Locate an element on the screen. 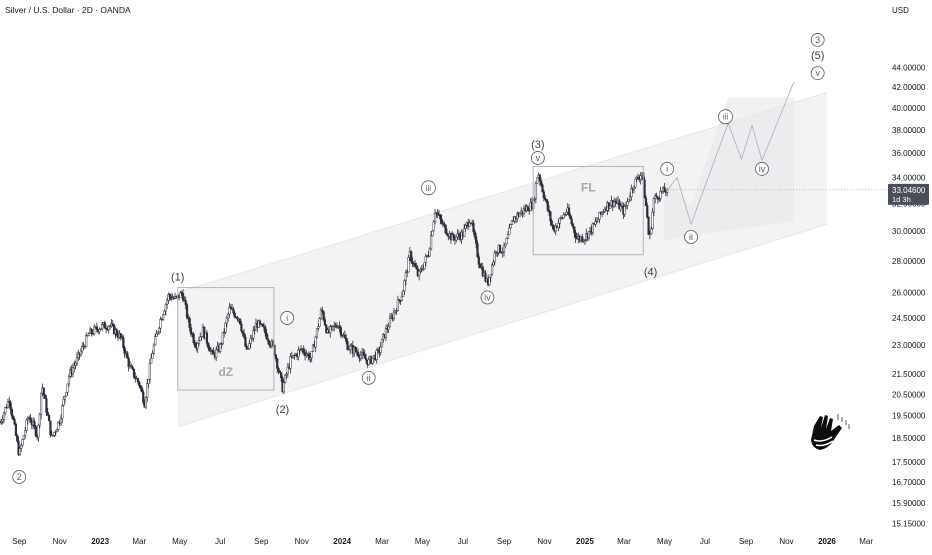 The height and width of the screenshot is (555, 932). y-tick-label: 34.00000 is located at coordinates (909, 178).